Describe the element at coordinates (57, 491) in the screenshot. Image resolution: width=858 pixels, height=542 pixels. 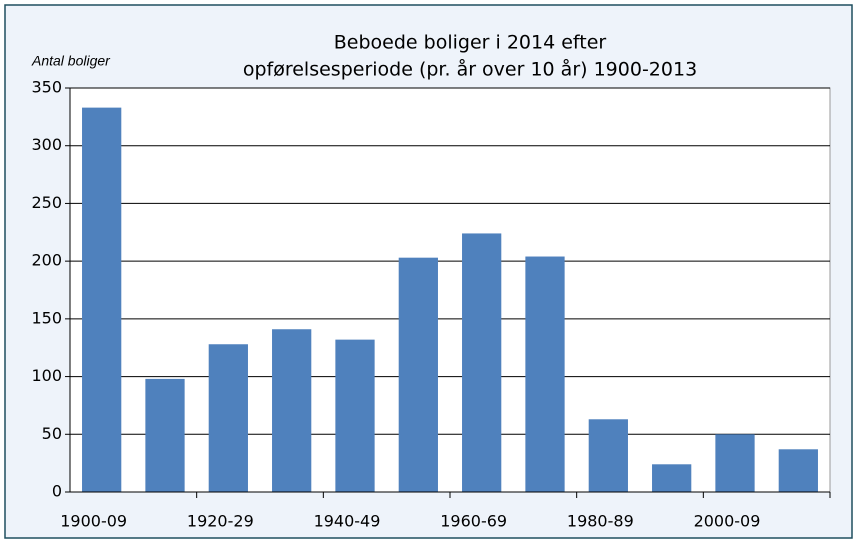
I see `y-tick-label: 0` at that location.